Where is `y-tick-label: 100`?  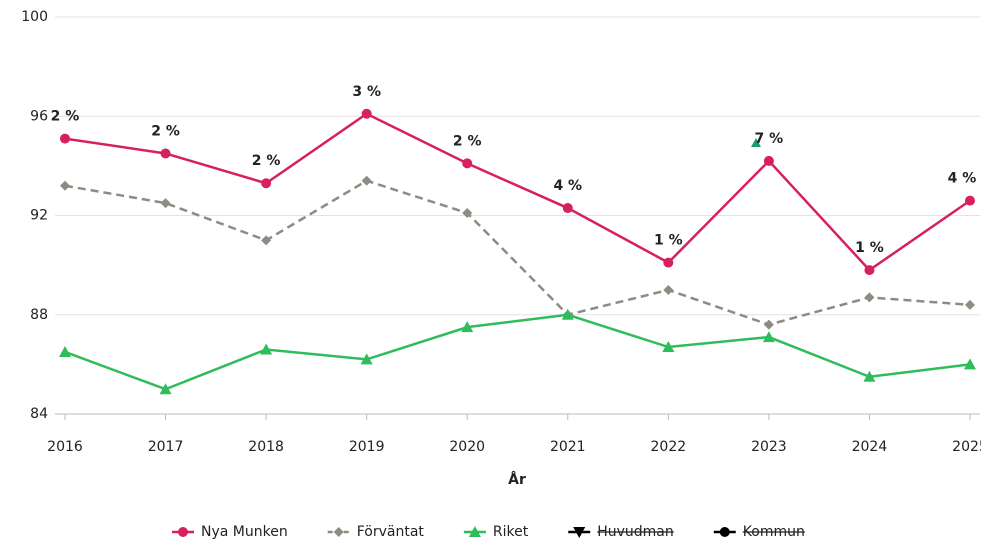 y-tick-label: 100 is located at coordinates (34, 17).